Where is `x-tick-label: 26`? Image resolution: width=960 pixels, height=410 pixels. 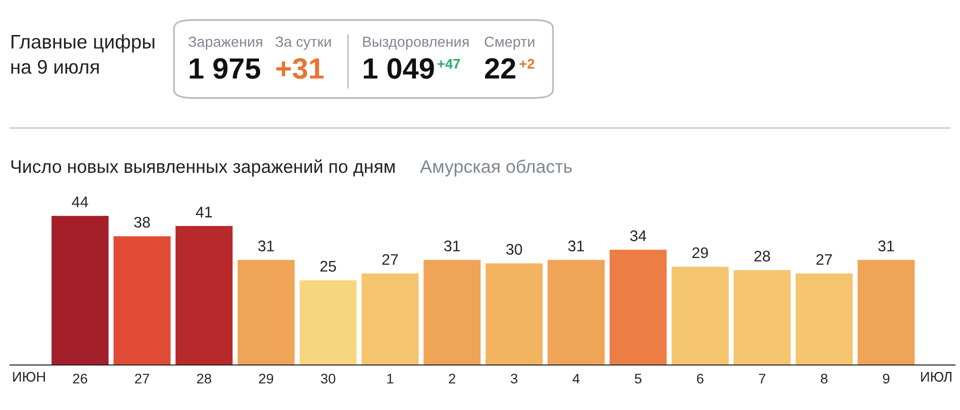
x-tick-label: 26 is located at coordinates (80, 379).